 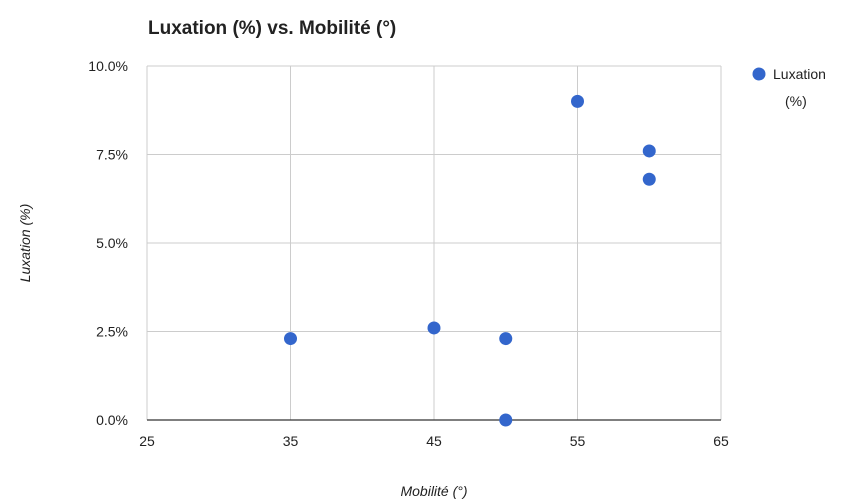 What do you see at coordinates (25, 243) in the screenshot?
I see `y-axis-title: Luxation (%)` at bounding box center [25, 243].